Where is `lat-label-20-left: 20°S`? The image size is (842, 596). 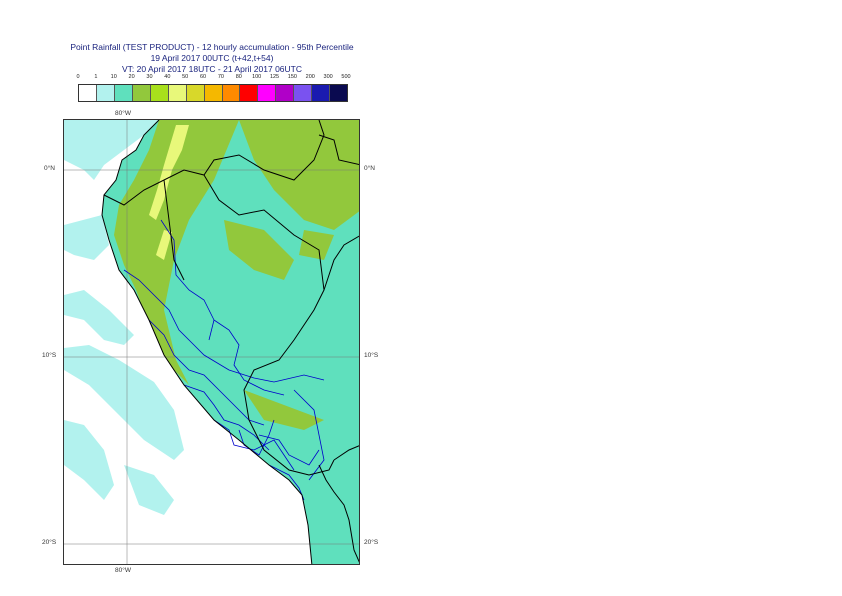
lat-label-20-left: 20°S is located at coordinates (49, 542).